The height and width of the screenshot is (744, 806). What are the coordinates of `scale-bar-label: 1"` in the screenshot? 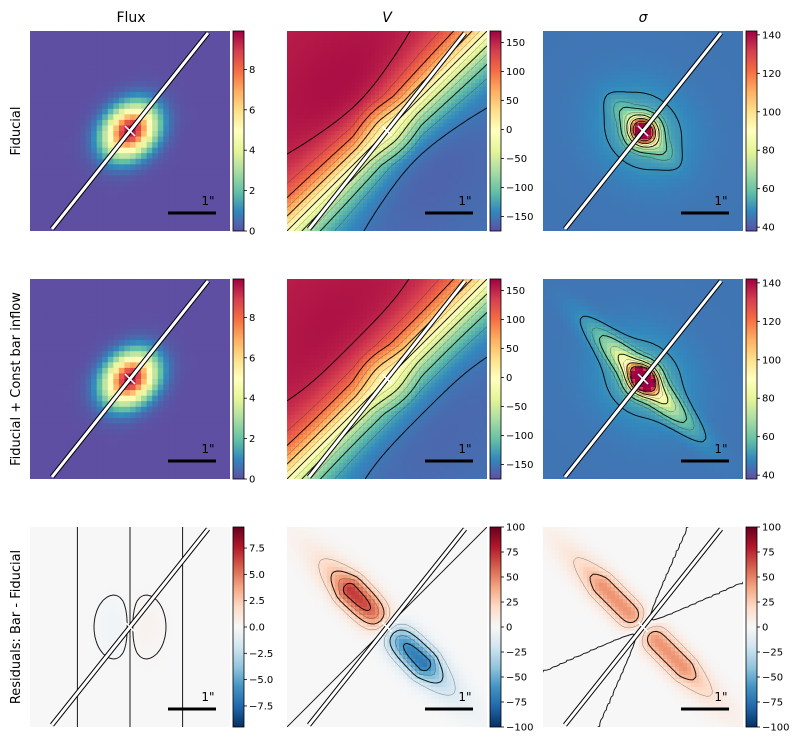 It's located at (207, 201).